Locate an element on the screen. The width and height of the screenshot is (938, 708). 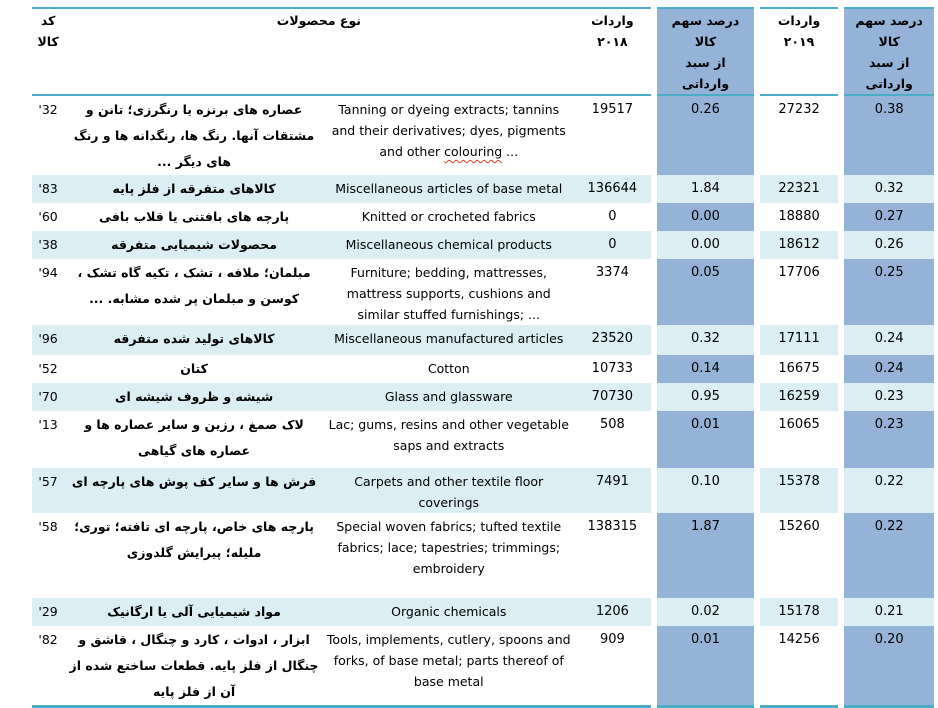
cell-desc-fa: شیشه و ظروف شیشه ای is located at coordinates (194, 397).